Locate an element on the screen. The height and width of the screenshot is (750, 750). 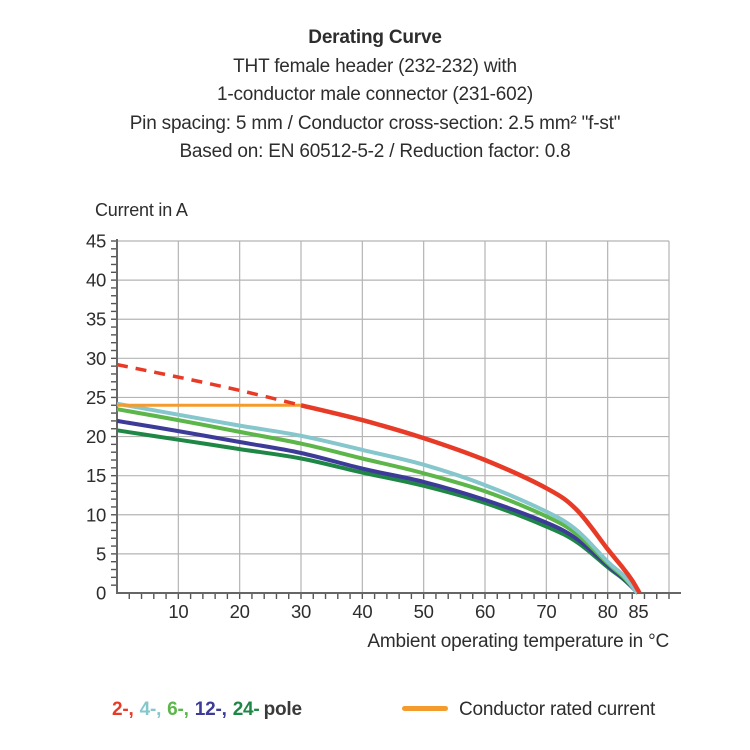
legend-pole-counts: 2-, 4-, 6-, 12-, 24- pole is located at coordinates (207, 710).